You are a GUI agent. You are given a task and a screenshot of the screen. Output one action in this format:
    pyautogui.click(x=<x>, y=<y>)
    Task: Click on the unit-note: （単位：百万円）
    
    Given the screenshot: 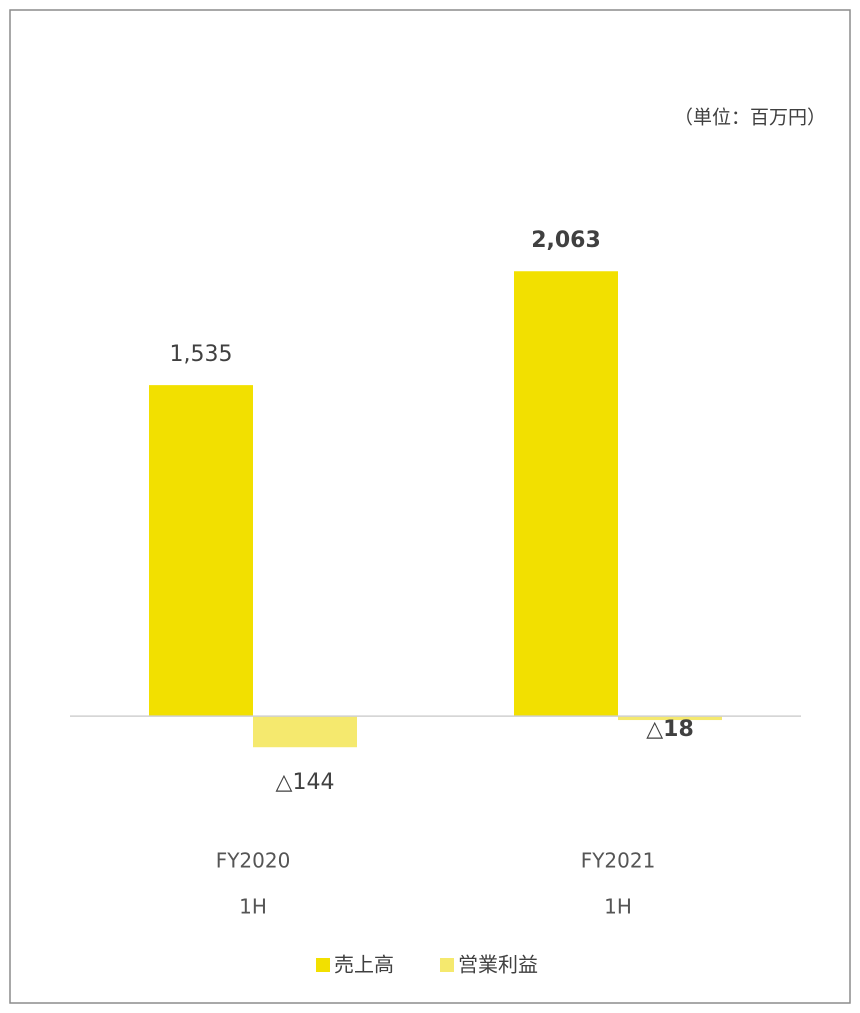 What is the action you would take?
    pyautogui.click(x=750, y=118)
    